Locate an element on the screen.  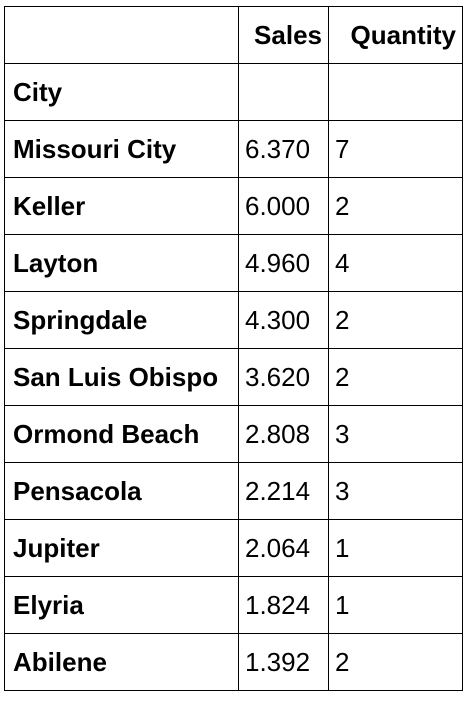
table-row: Ormond Beach 2.808 3 is located at coordinates (233, 434).